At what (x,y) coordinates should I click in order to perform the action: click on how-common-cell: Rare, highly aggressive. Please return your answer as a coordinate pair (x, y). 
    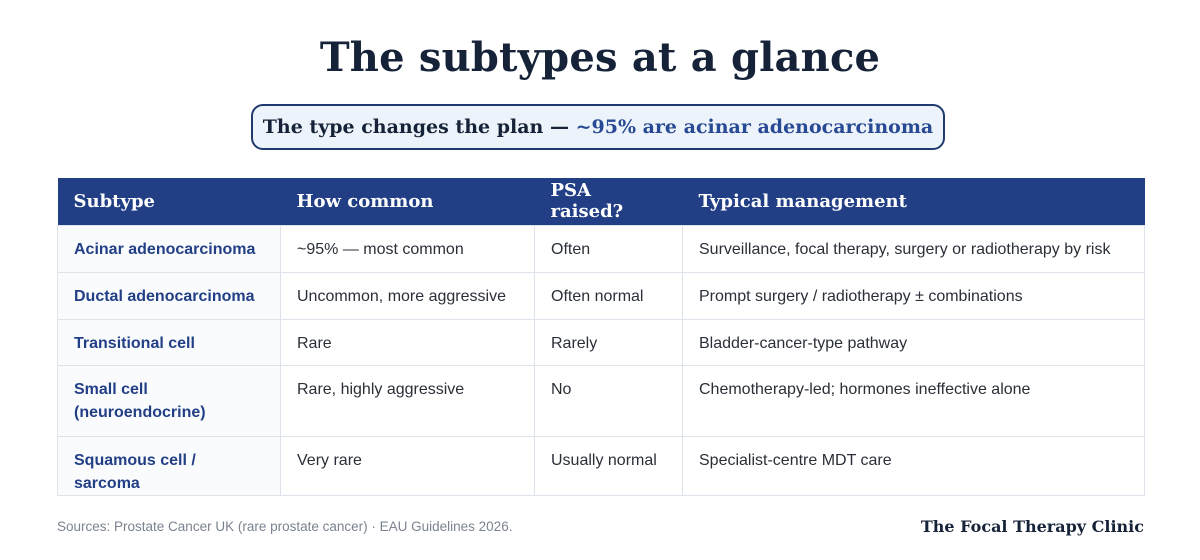
    Looking at the image, I should click on (407, 400).